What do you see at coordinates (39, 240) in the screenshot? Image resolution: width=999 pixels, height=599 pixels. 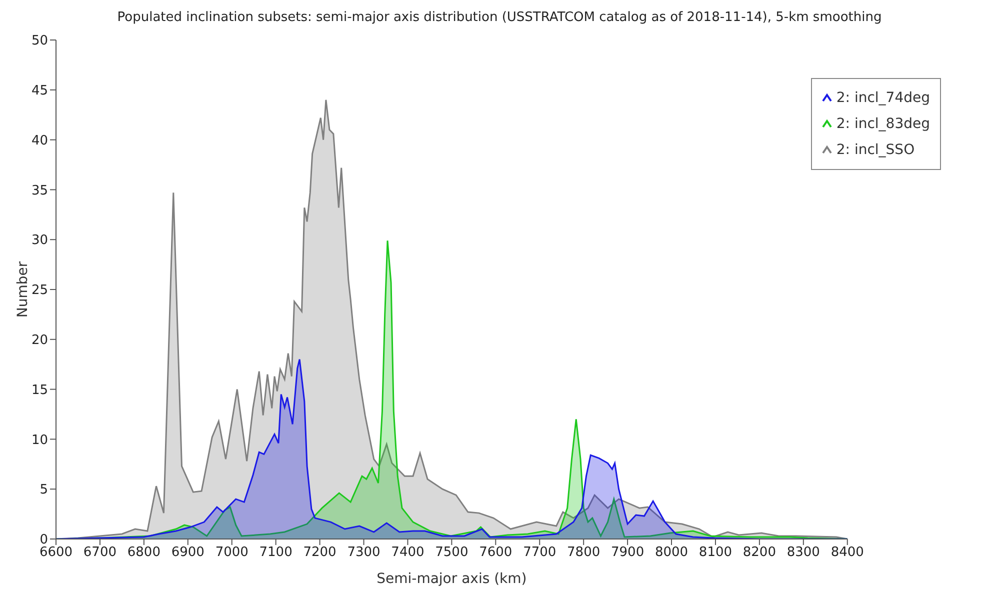 I see `y-tick-label: 30` at bounding box center [39, 240].